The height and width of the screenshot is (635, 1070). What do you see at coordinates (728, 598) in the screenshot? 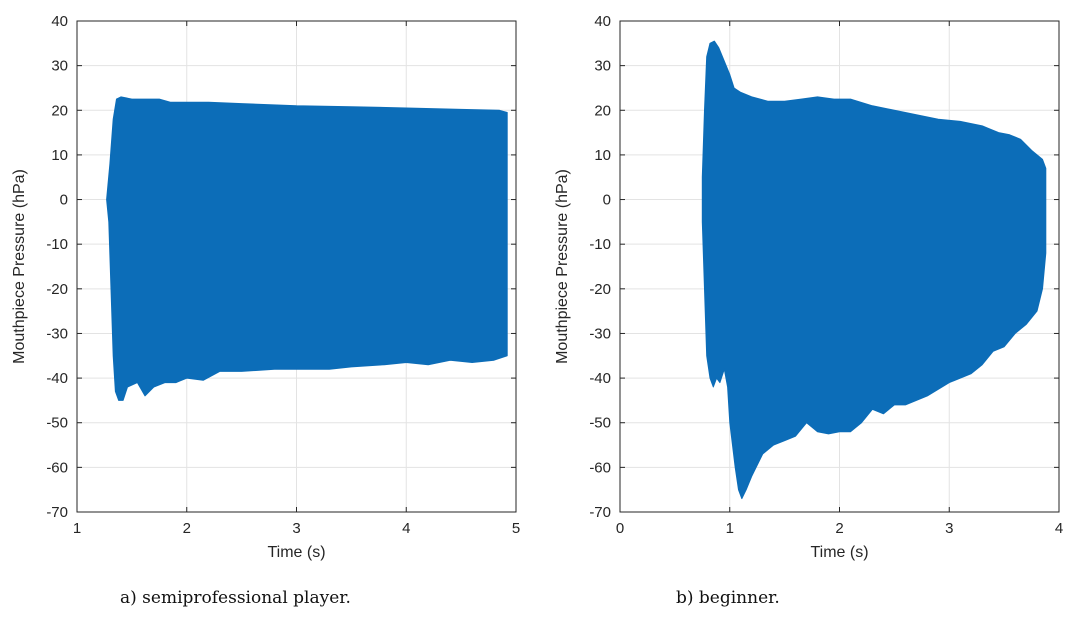
I see `caption-b: b) beginner.` at bounding box center [728, 598].